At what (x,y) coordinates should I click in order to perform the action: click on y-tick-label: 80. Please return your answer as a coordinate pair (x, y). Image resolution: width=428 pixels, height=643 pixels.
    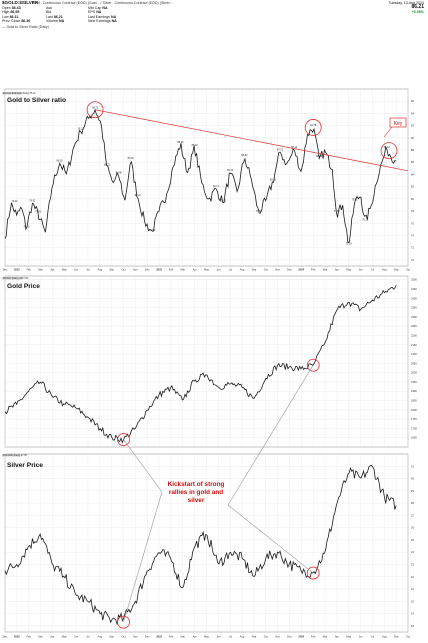
    Looking at the image, I should click on (412, 199).